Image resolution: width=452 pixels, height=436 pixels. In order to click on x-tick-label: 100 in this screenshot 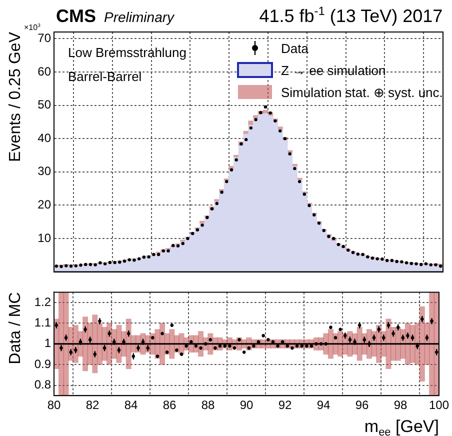, I will do `click(439, 405)`.